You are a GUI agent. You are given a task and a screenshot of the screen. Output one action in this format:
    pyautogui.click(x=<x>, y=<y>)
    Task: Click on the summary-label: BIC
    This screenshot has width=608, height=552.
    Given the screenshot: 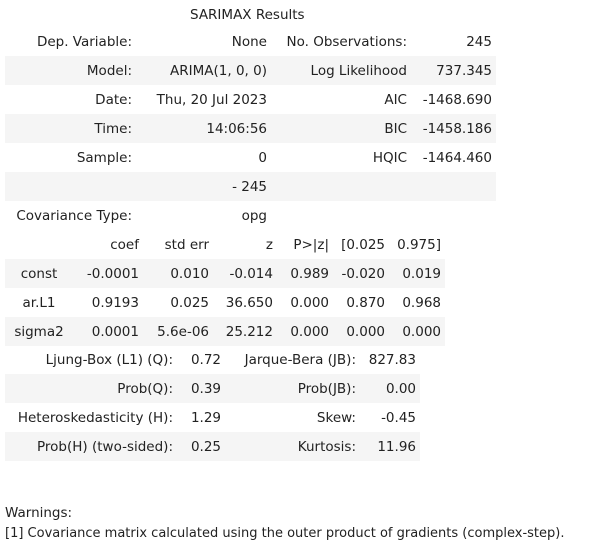 What is the action you would take?
    pyautogui.click(x=341, y=128)
    